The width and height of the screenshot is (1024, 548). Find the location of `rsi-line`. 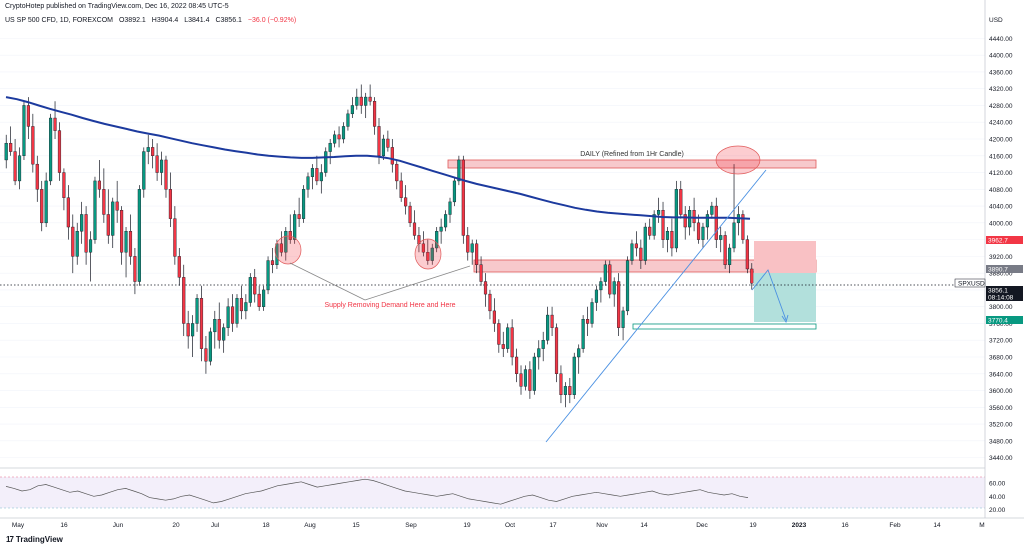

rsi-line is located at coordinates (377, 491).